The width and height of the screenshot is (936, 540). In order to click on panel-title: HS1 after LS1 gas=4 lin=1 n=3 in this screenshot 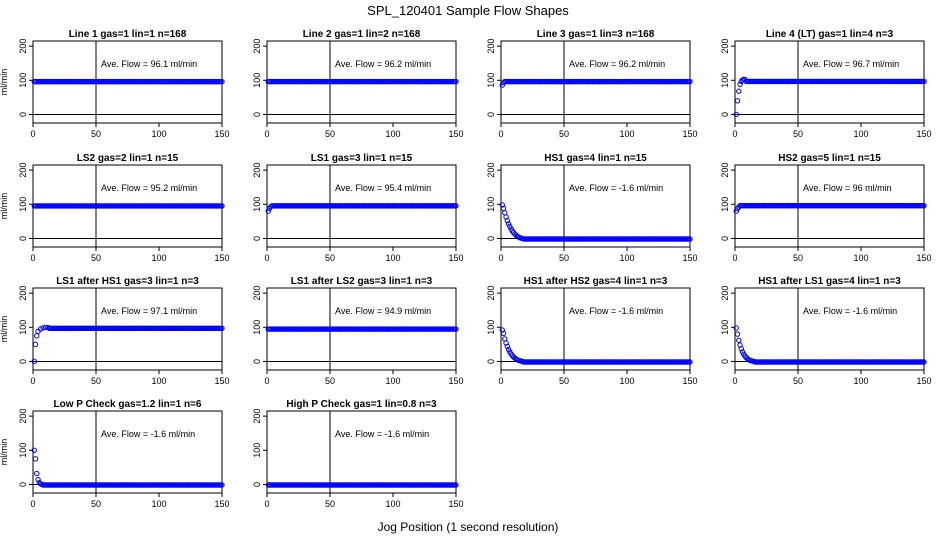, I will do `click(829, 281)`.